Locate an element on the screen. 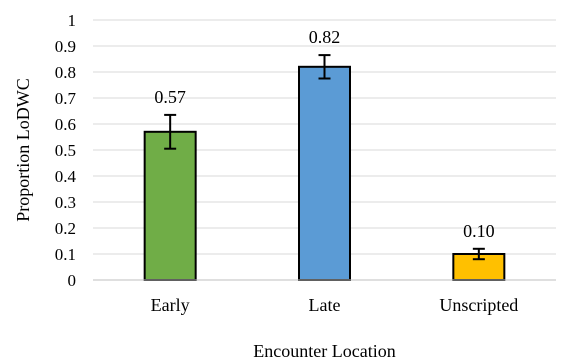 This screenshot has height=362, width=571. y-tick-label: 0.5 is located at coordinates (65, 150).